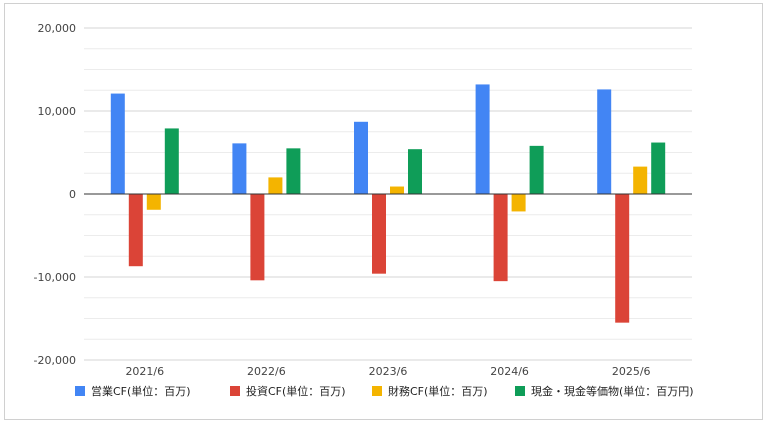 Image resolution: width=770 pixels, height=426 pixels. I want to click on y-tick-label: -10,000, so click(55, 277).